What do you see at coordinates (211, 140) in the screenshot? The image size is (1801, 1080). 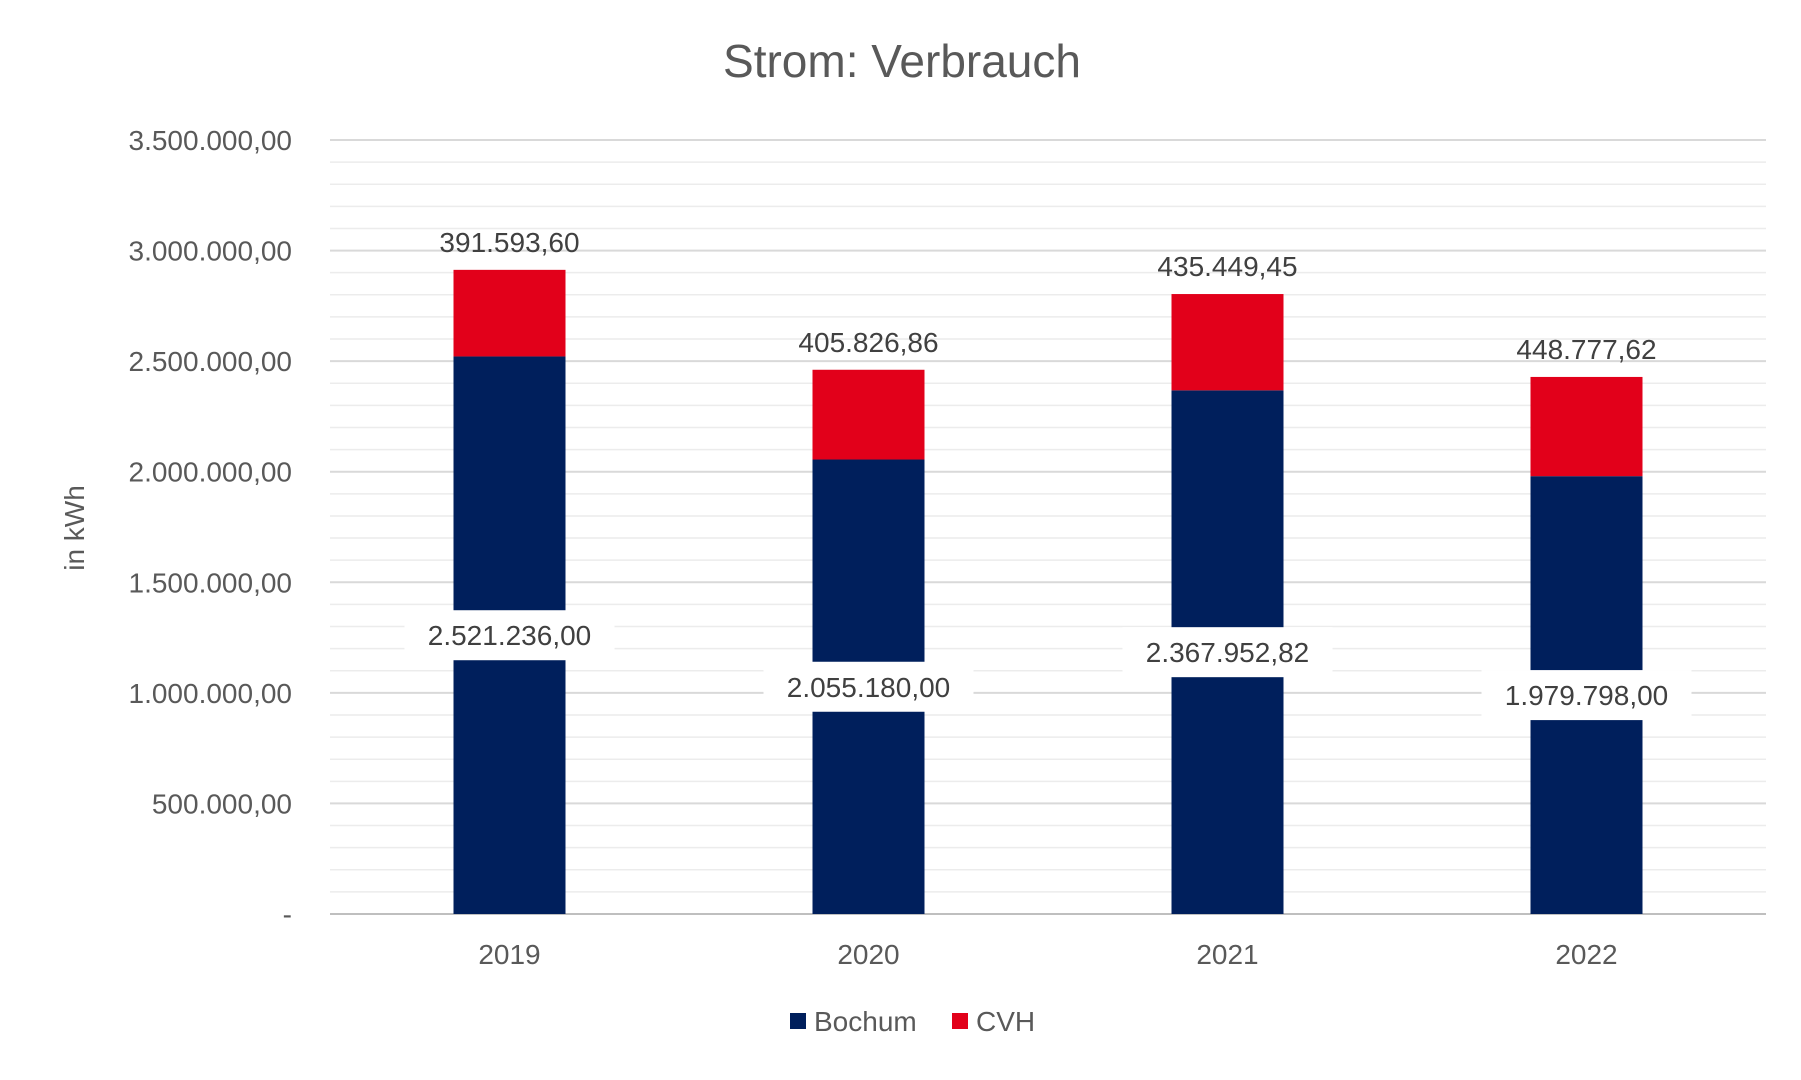 I see `y-tick-label: 3.500.000,00` at bounding box center [211, 140].